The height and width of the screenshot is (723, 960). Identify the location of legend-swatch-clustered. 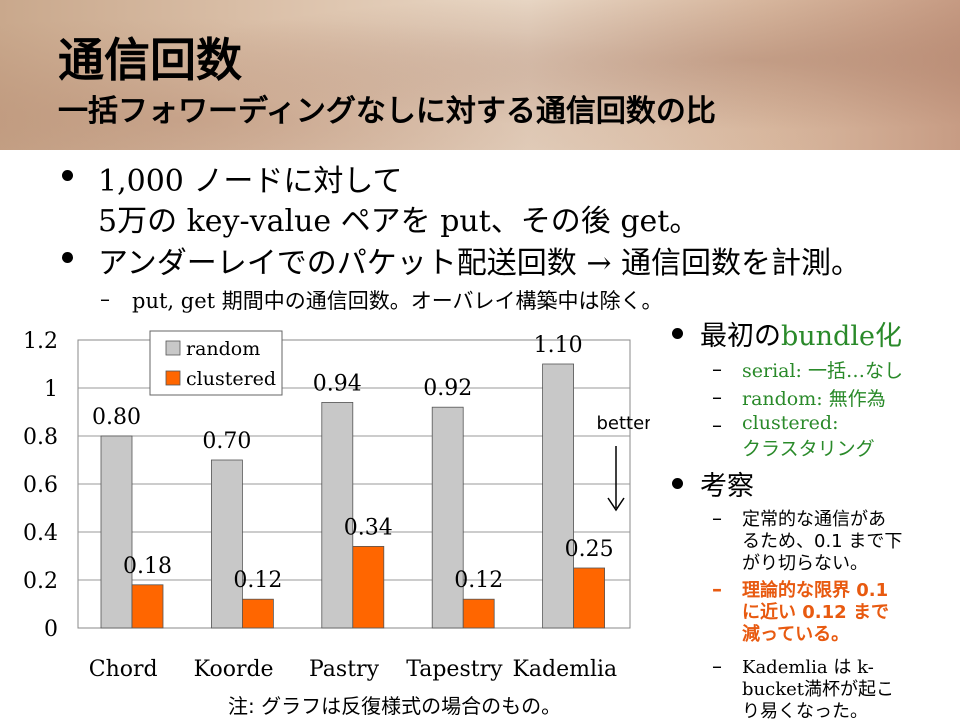
(173, 378).